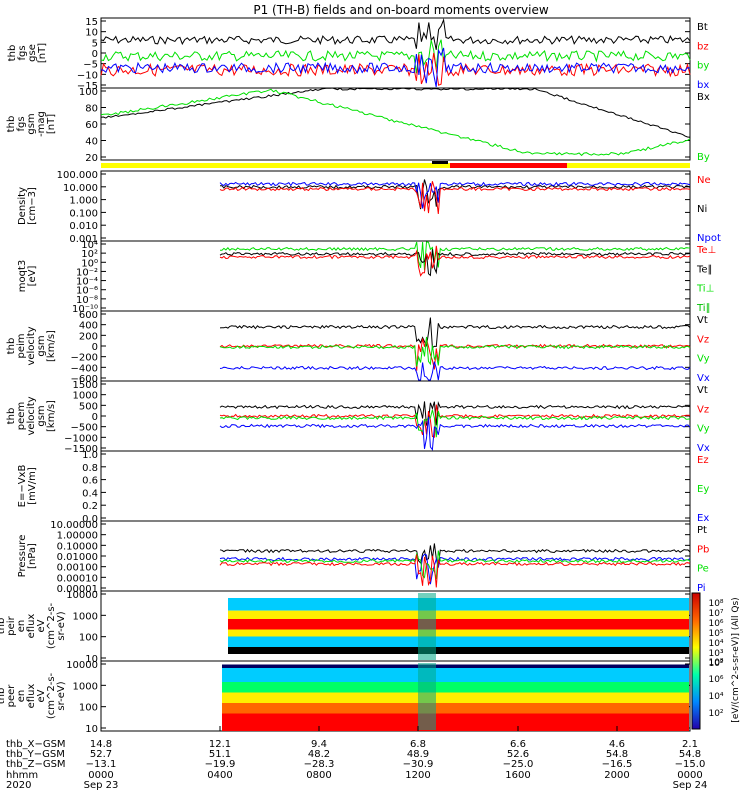 The height and width of the screenshot is (800, 750). Describe the element at coordinates (77, 546) in the screenshot. I see `y-tick-label: 0.10000` at that location.